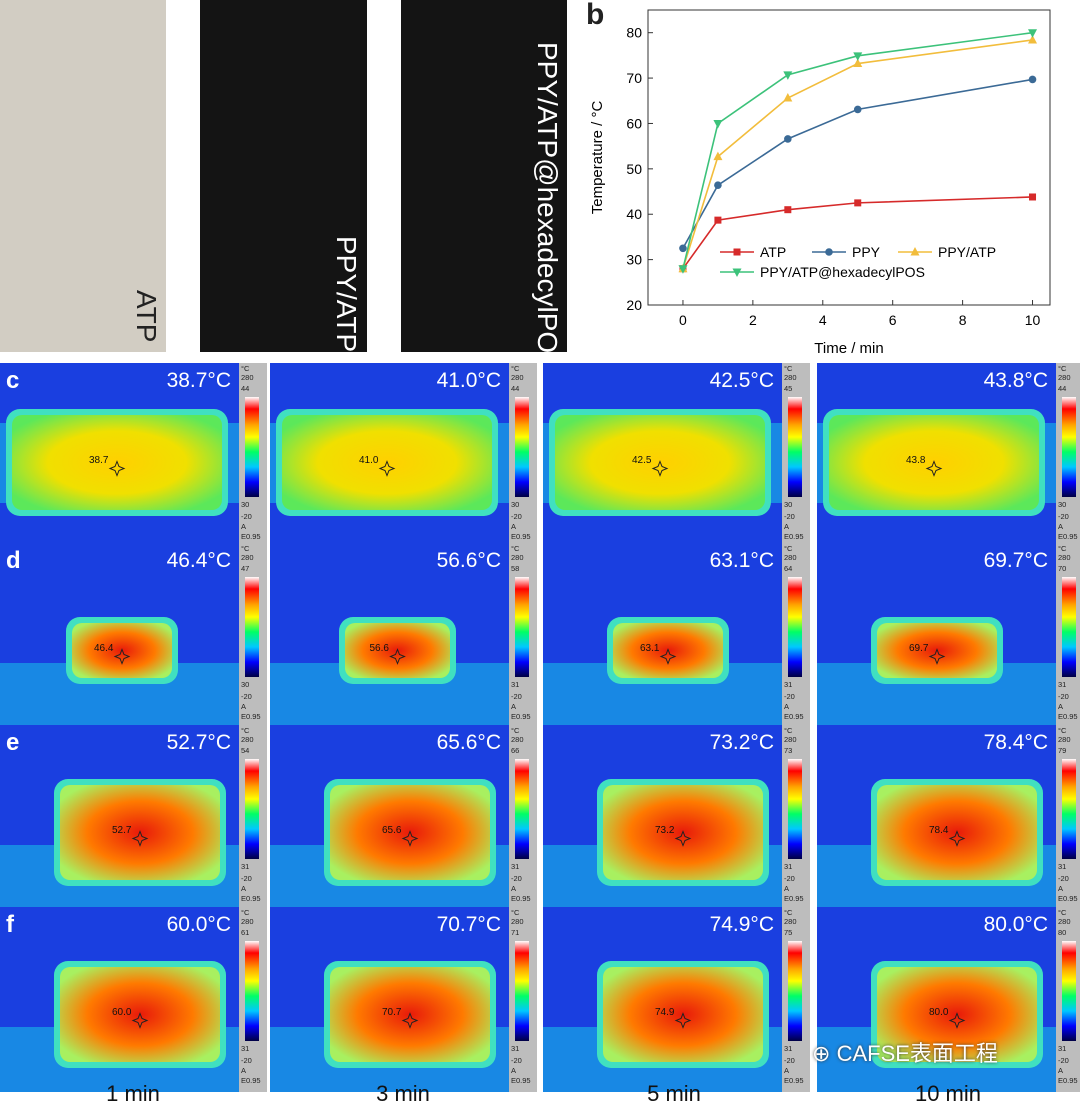 The image size is (1080, 1107). Describe the element at coordinates (1015, 742) in the screenshot. I see `max-temperature: 78.4°C` at that location.